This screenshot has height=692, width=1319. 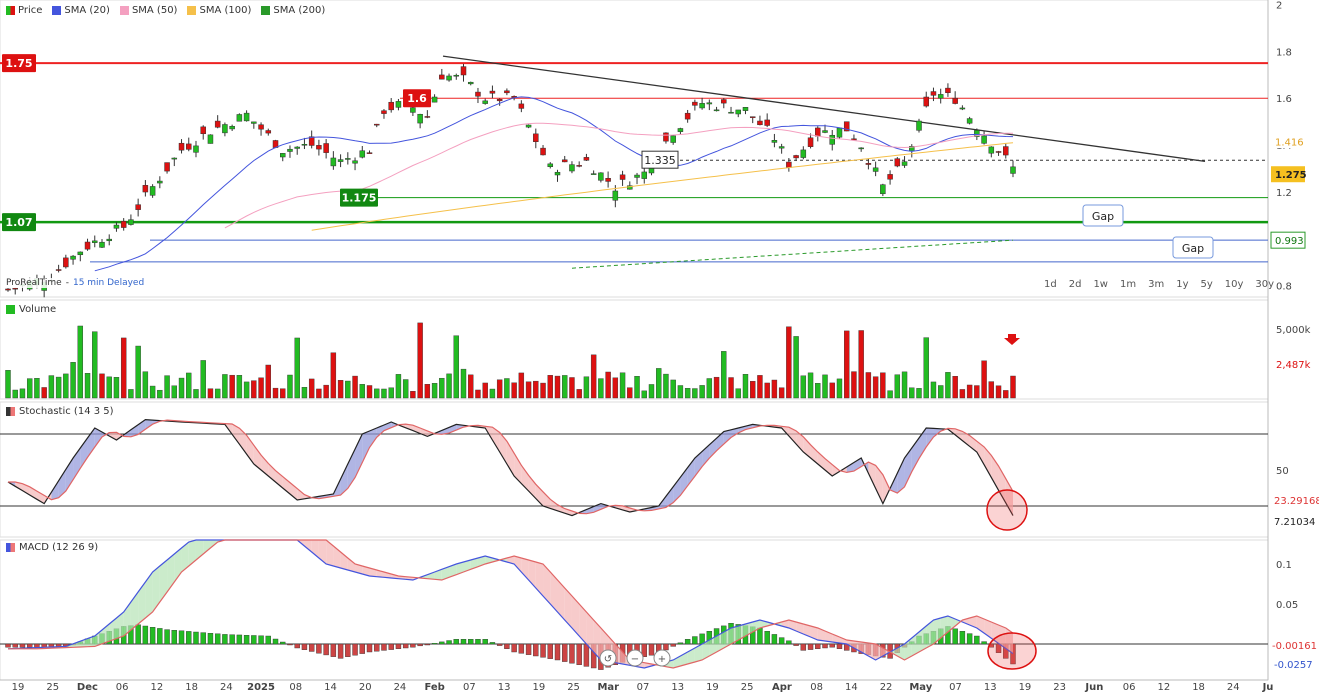 What do you see at coordinates (1296, 501) in the screenshot?
I see `stoch-k-value: 23.29168` at bounding box center [1296, 501].